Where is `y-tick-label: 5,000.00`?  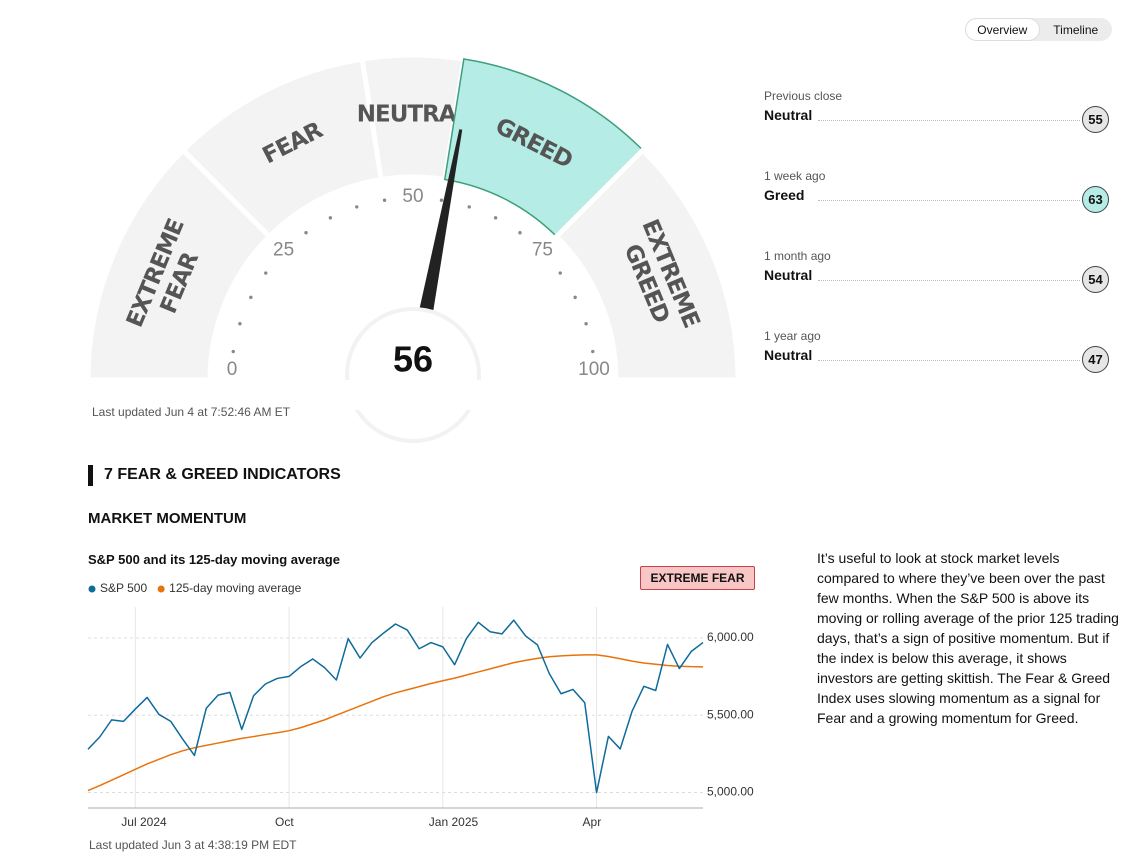 y-tick-label: 5,000.00 is located at coordinates (730, 792).